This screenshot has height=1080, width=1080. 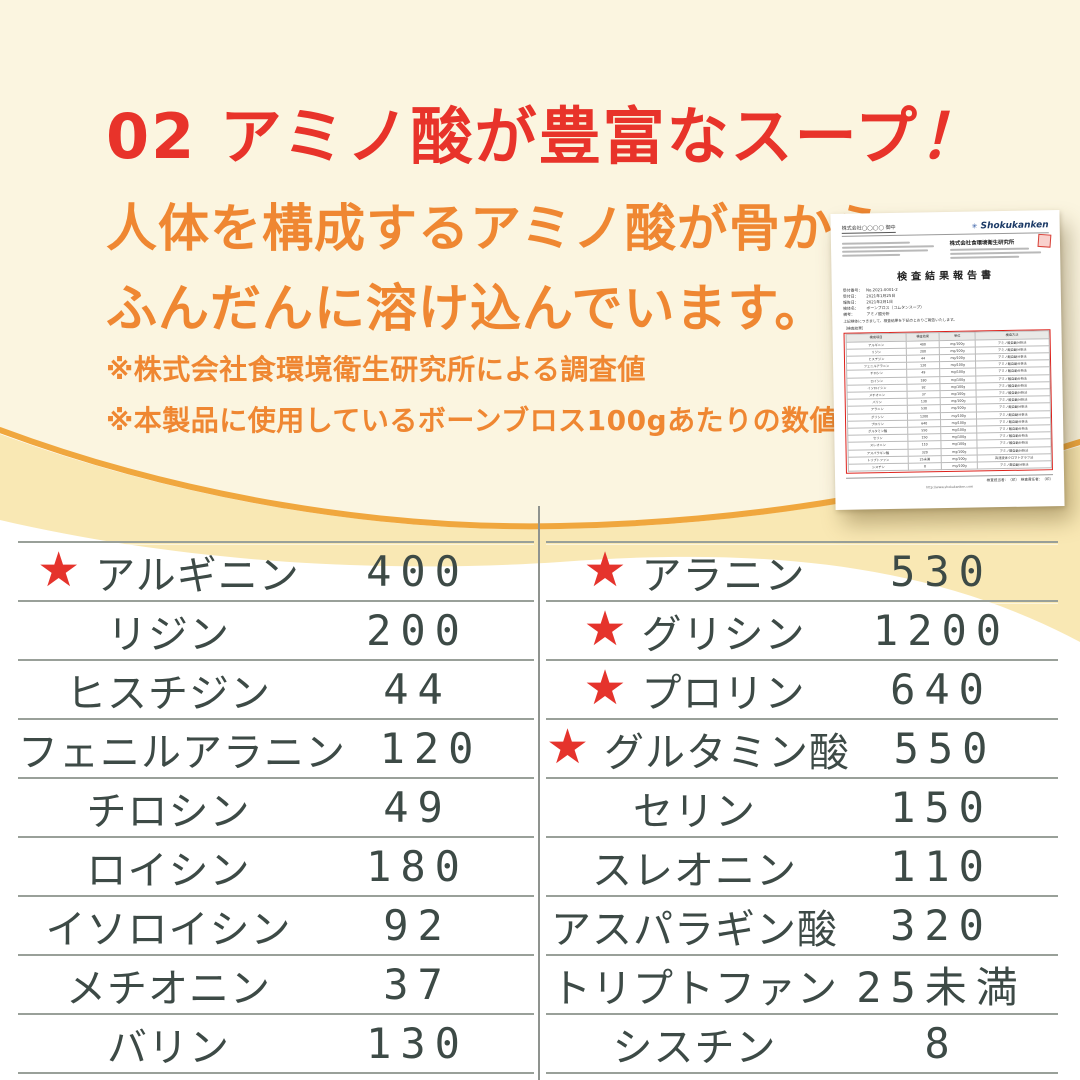 I want to click on amino-name: グリシン, so click(x=723, y=634).